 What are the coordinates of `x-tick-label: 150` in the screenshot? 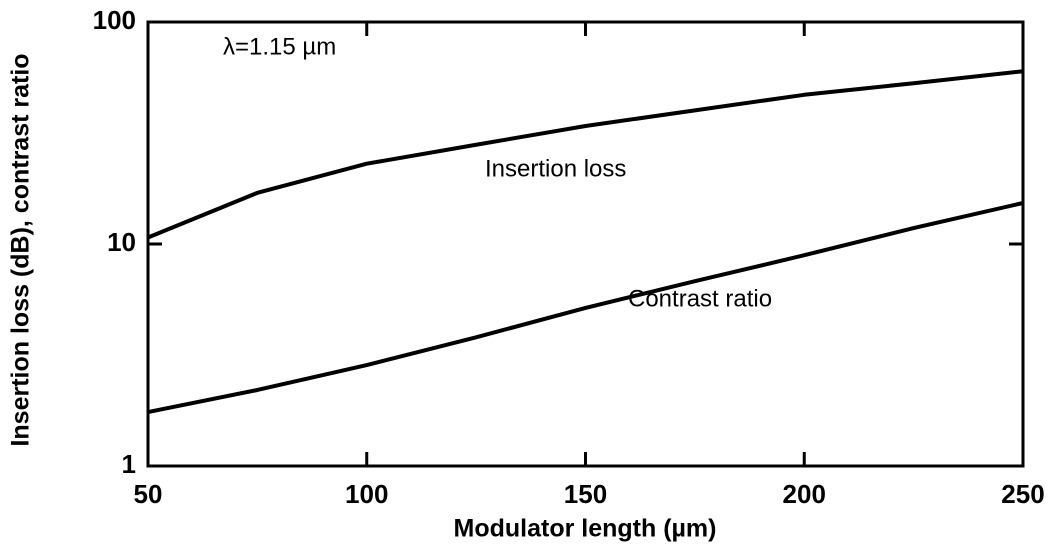 It's located at (585, 494).